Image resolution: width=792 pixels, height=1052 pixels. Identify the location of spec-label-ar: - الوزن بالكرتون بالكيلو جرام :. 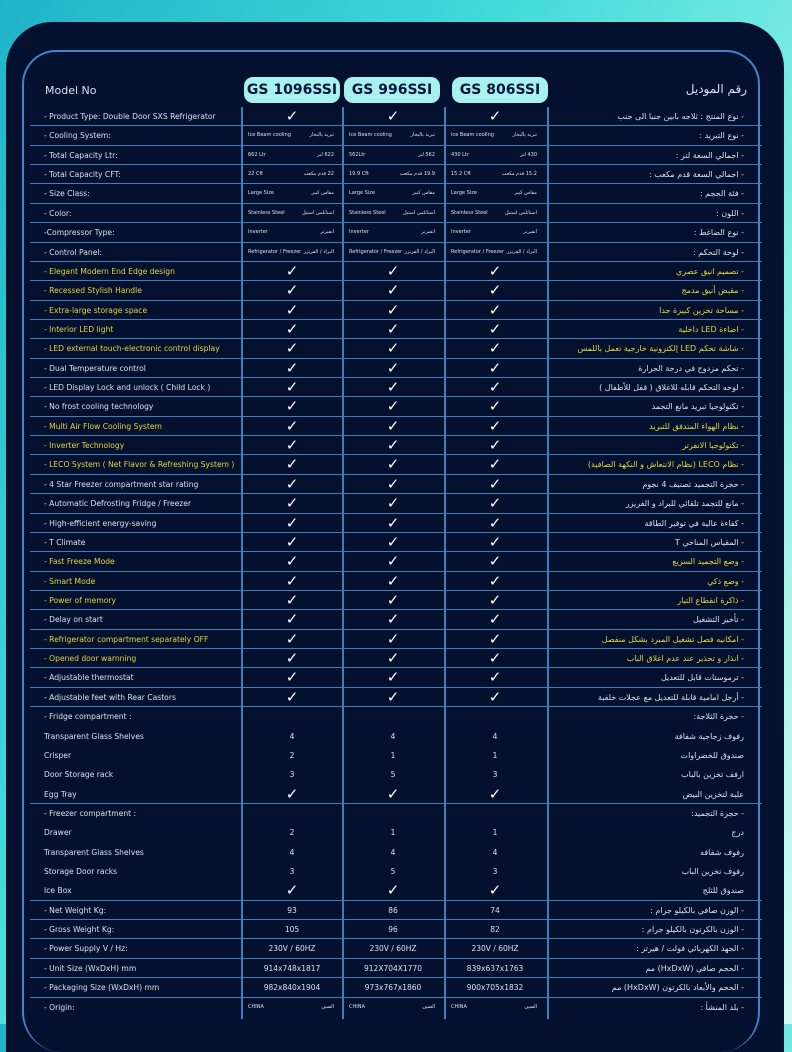
(692, 930).